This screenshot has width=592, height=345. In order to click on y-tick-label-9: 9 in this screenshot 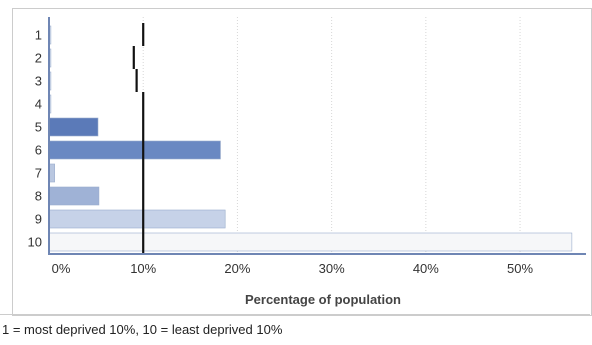, I will do `click(38, 219)`.